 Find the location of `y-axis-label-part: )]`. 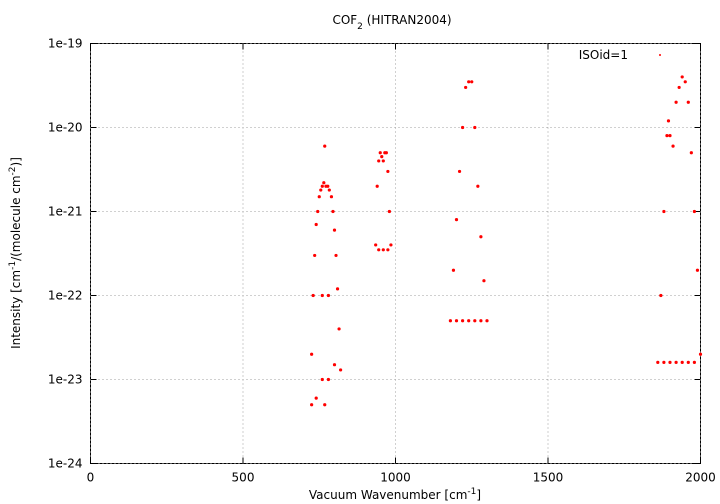

y-axis-label-part: )] is located at coordinates (16, 161).